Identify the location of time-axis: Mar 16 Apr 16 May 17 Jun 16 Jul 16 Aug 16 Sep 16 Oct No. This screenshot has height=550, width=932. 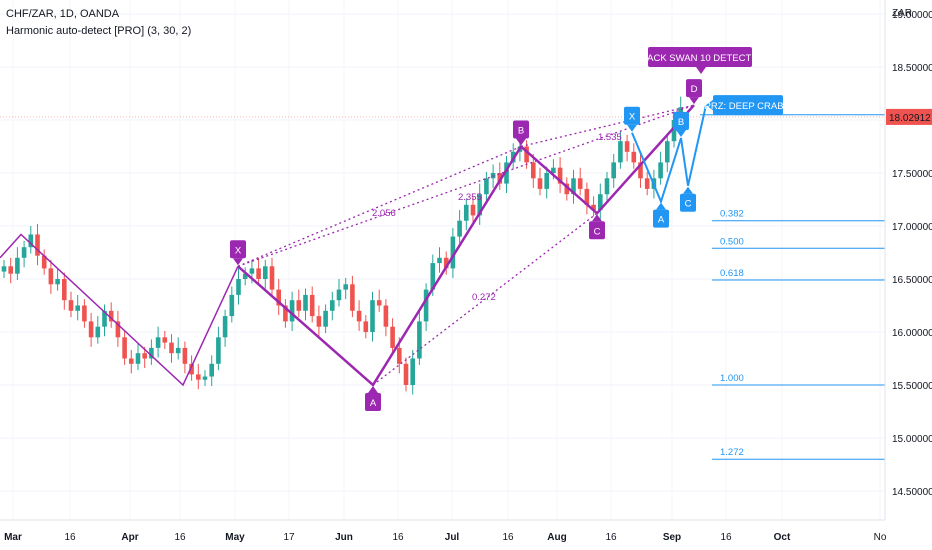
(443, 531).